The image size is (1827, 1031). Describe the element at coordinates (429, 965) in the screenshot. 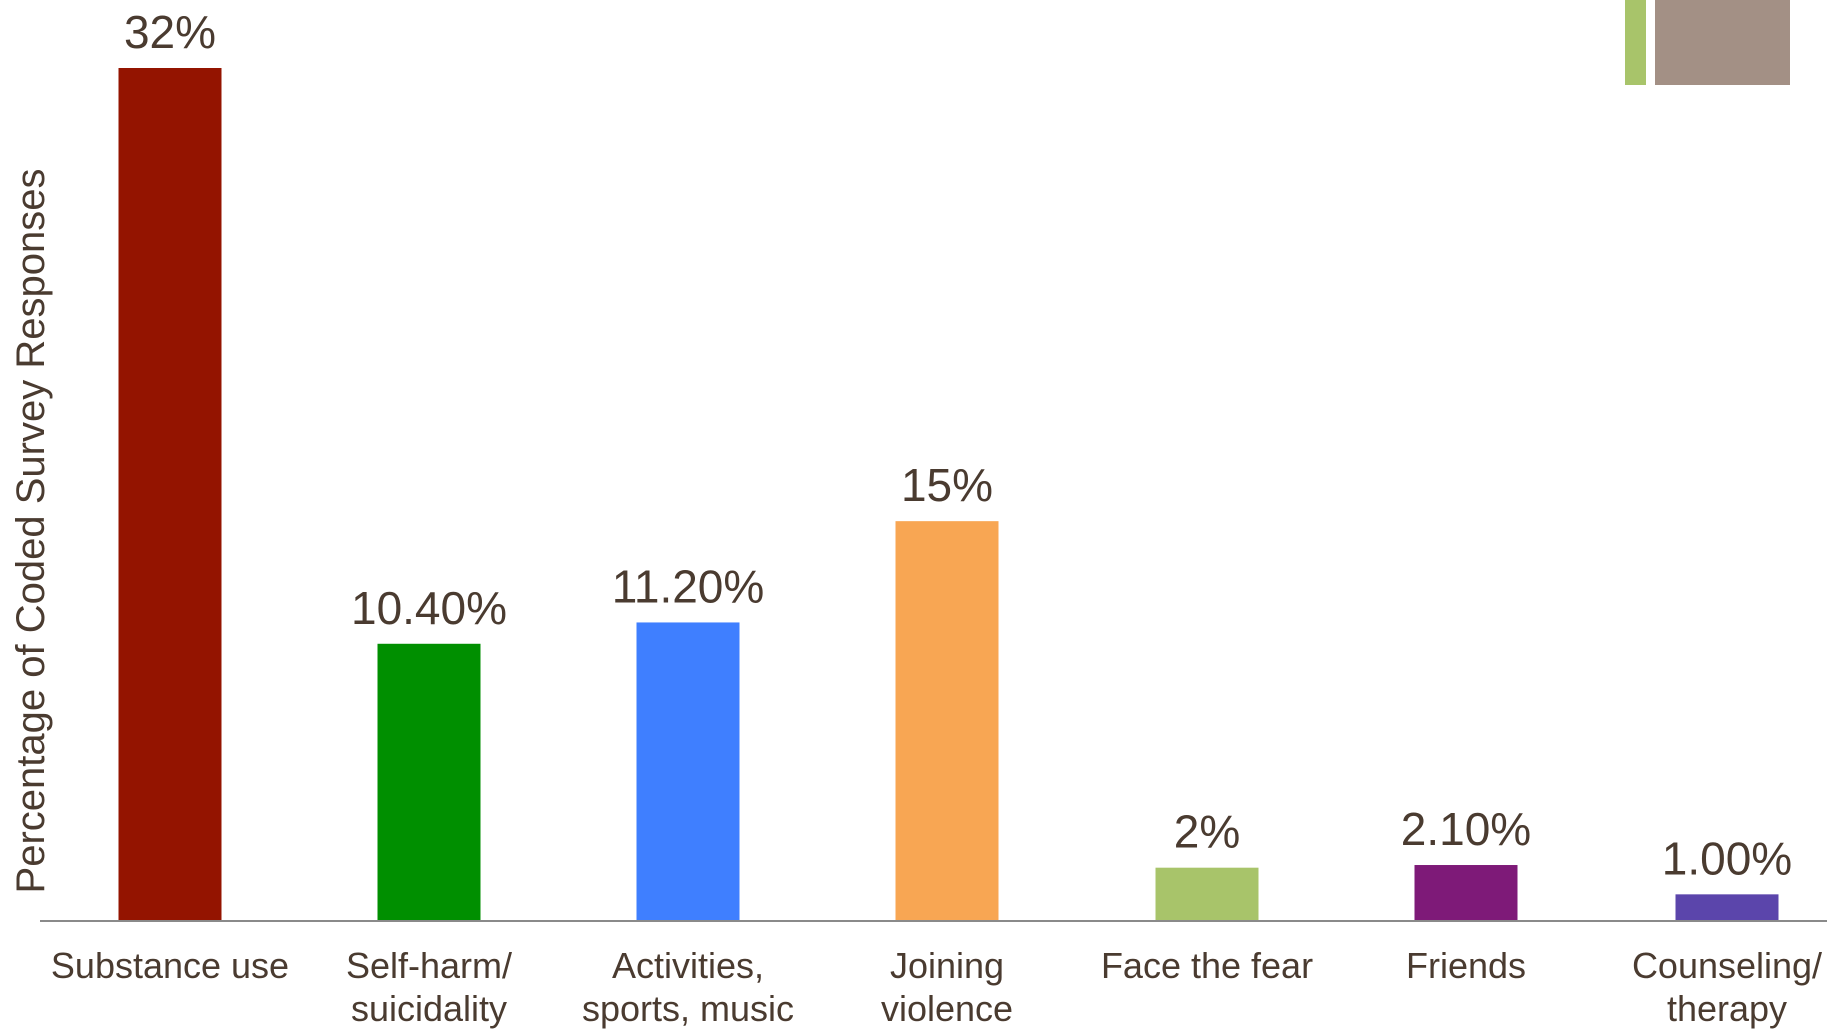

I see `x-tick-label-line: Self-harm/` at that location.